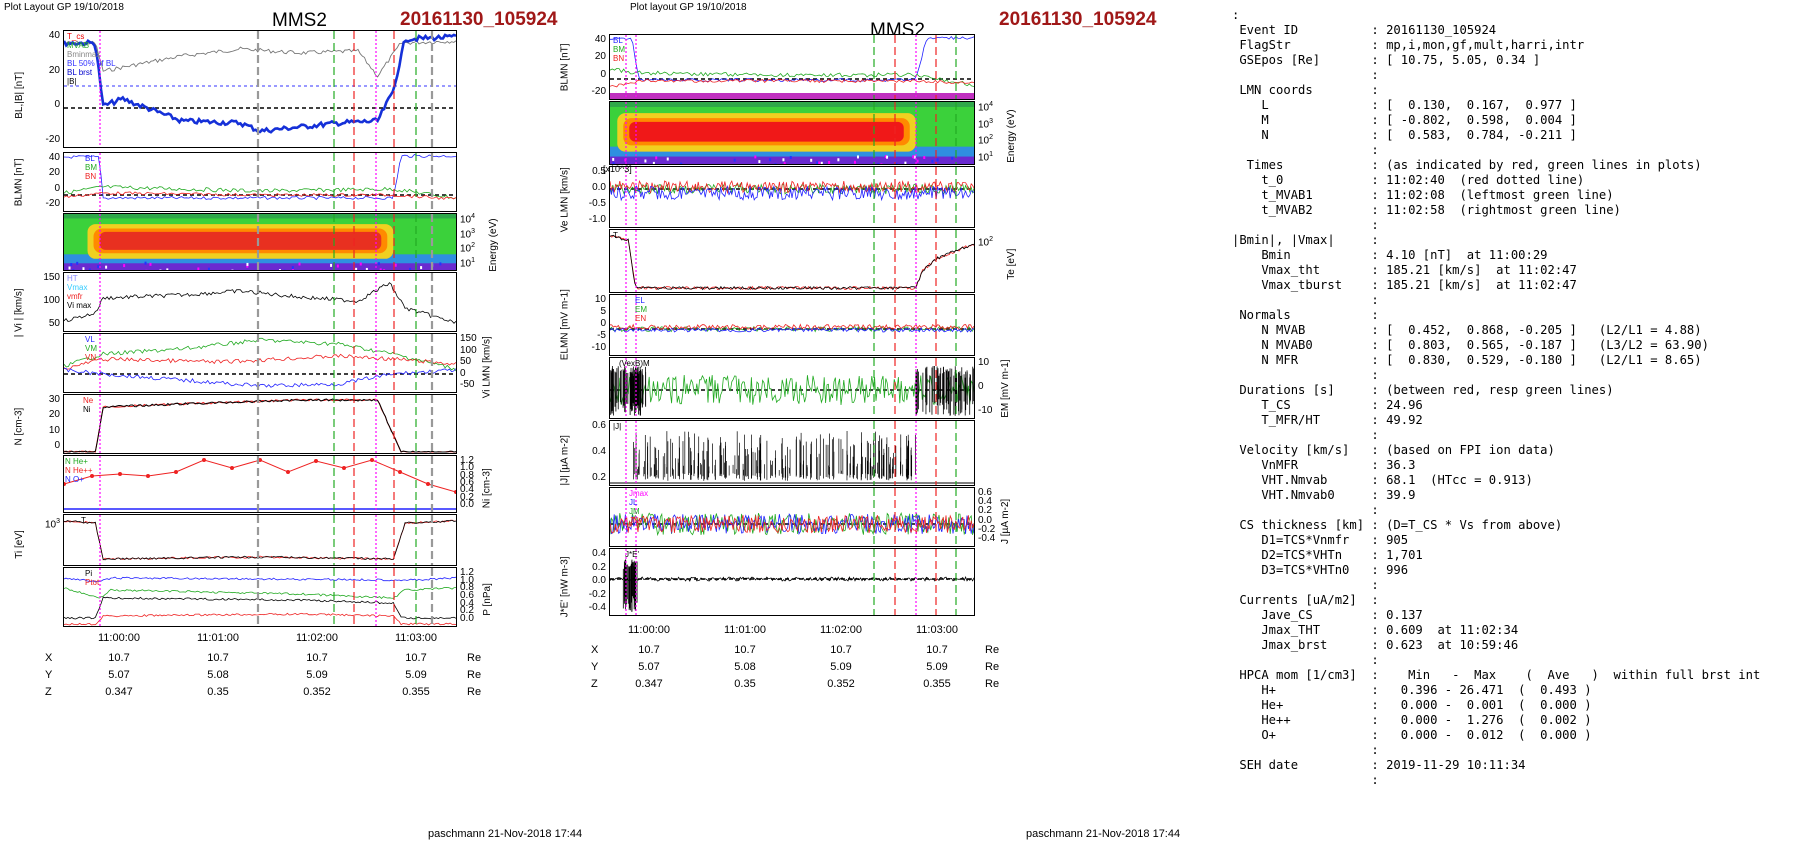 The height and width of the screenshot is (841, 1804). What do you see at coordinates (641, 309) in the screenshot?
I see `legend-elmn: EL EM EN` at bounding box center [641, 309].